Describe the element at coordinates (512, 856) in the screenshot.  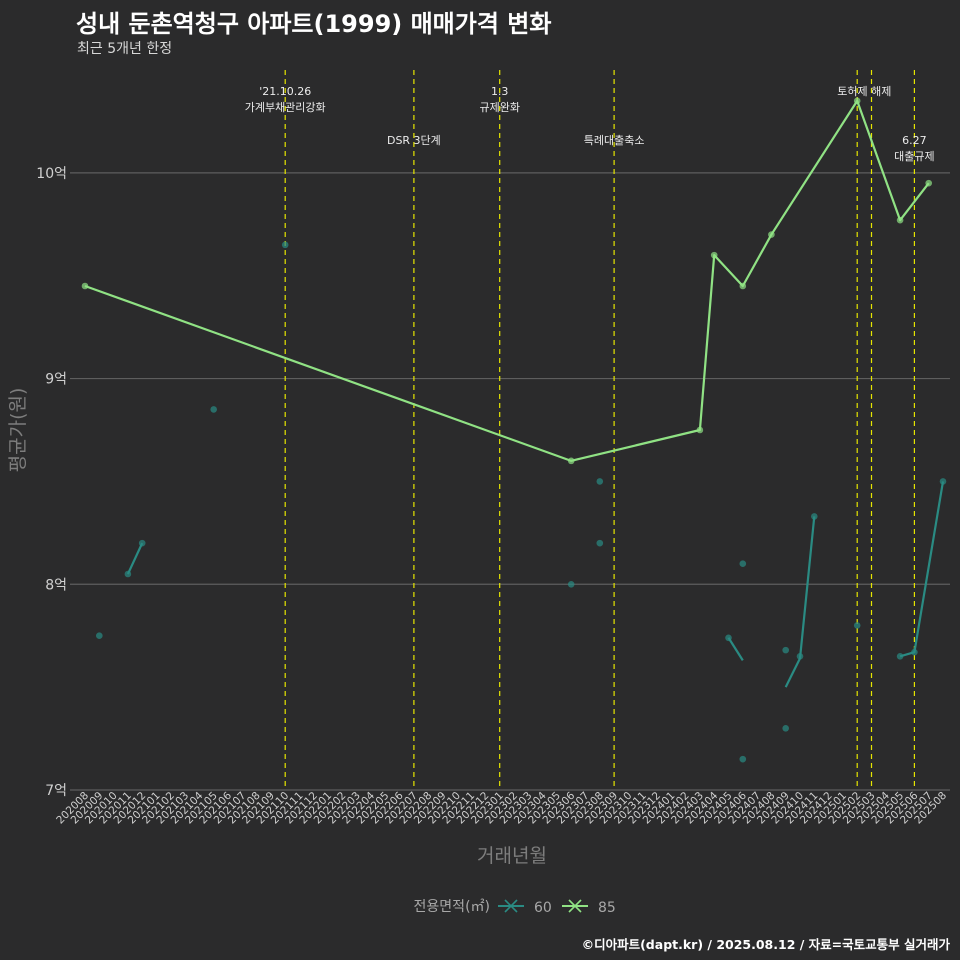
I see `x-axis-title: 거래년월` at that location.